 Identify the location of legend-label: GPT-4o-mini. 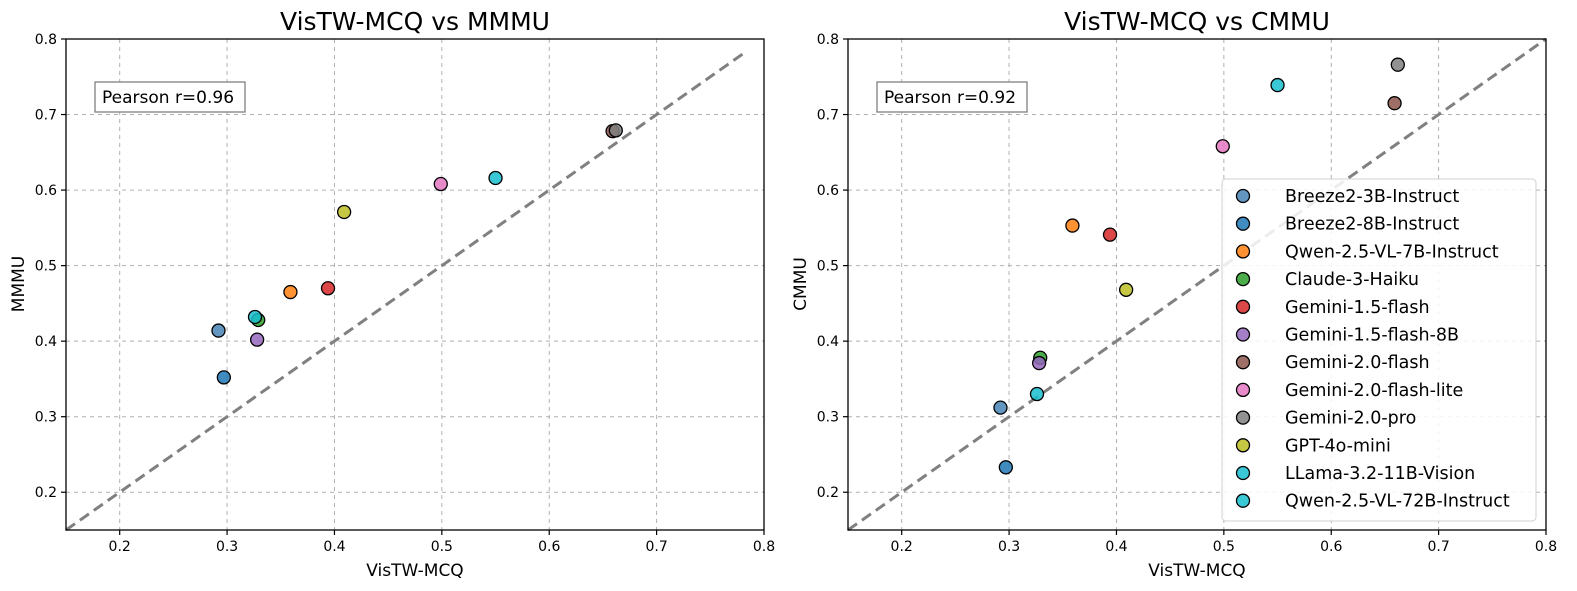
(1338, 446).